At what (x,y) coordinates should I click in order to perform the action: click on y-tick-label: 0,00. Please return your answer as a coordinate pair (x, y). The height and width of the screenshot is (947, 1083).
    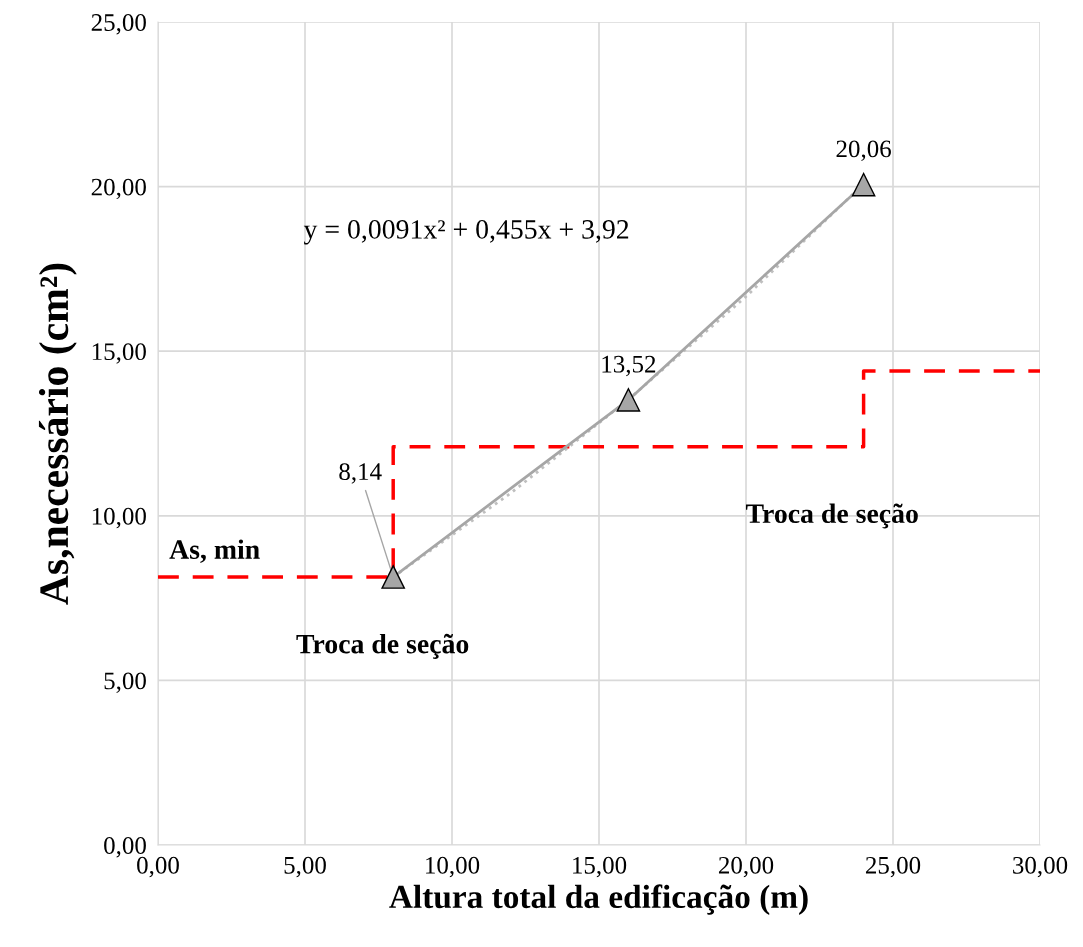
    Looking at the image, I should click on (125, 847).